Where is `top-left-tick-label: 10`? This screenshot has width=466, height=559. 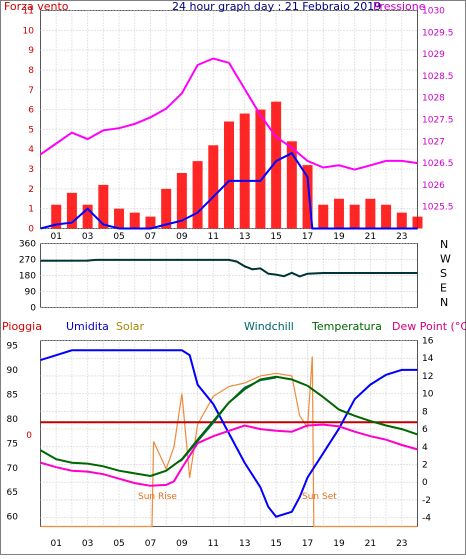 top-left-tick-label: 10 is located at coordinates (29, 31).